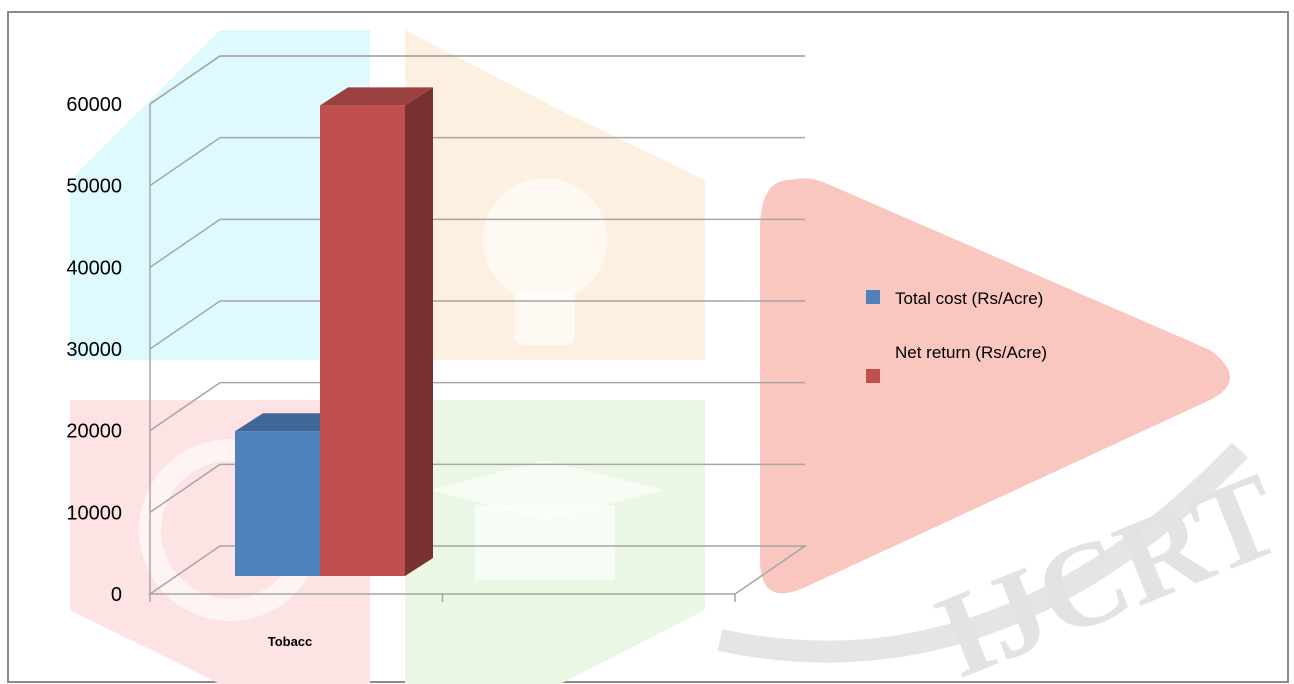 The height and width of the screenshot is (684, 1294). What do you see at coordinates (94, 105) in the screenshot?
I see `y-tick-label: 60000` at bounding box center [94, 105].